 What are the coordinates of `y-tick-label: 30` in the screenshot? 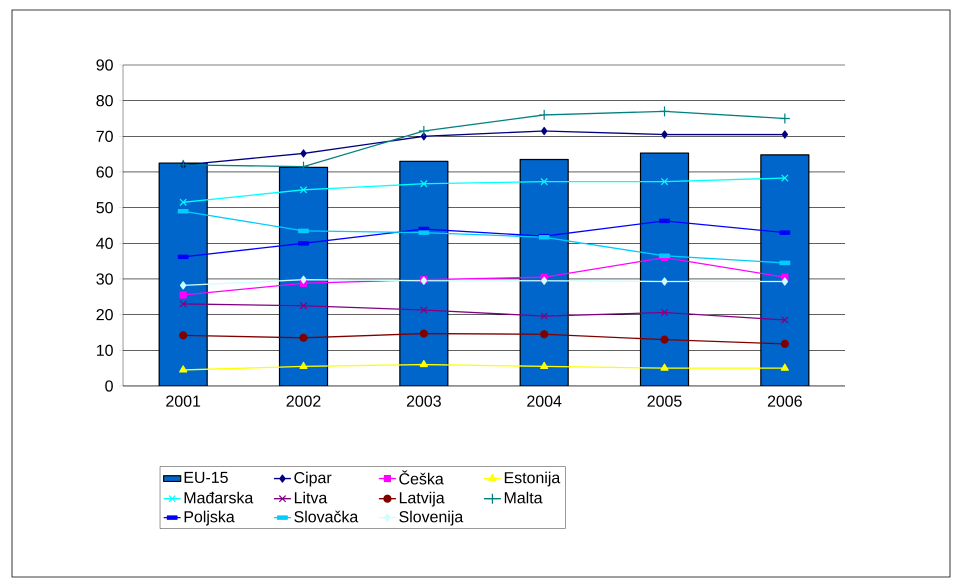 It's located at (104, 279).